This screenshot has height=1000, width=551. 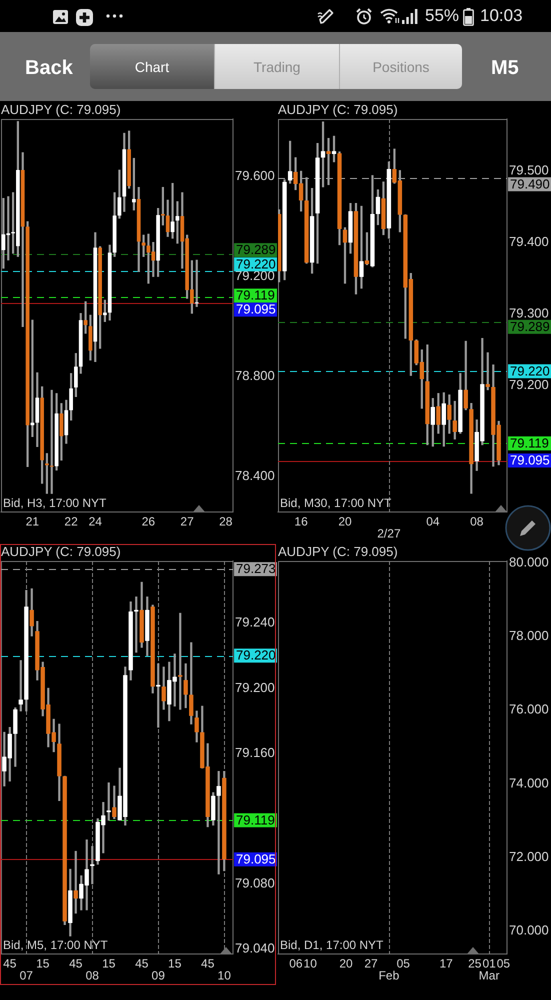 I want to click on x-tick-label: 01, so click(x=489, y=963).